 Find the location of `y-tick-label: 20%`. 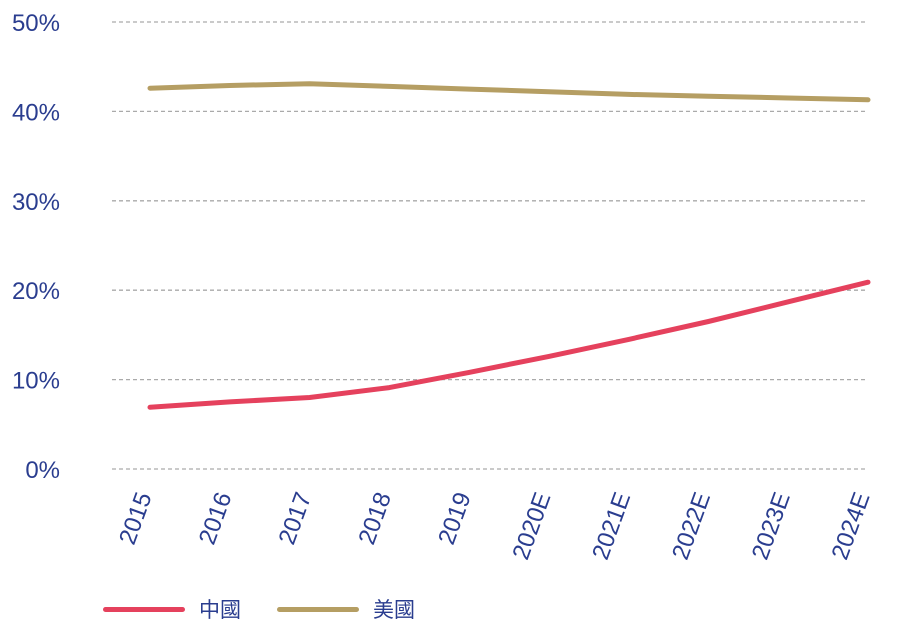

y-tick-label: 20% is located at coordinates (36, 291).